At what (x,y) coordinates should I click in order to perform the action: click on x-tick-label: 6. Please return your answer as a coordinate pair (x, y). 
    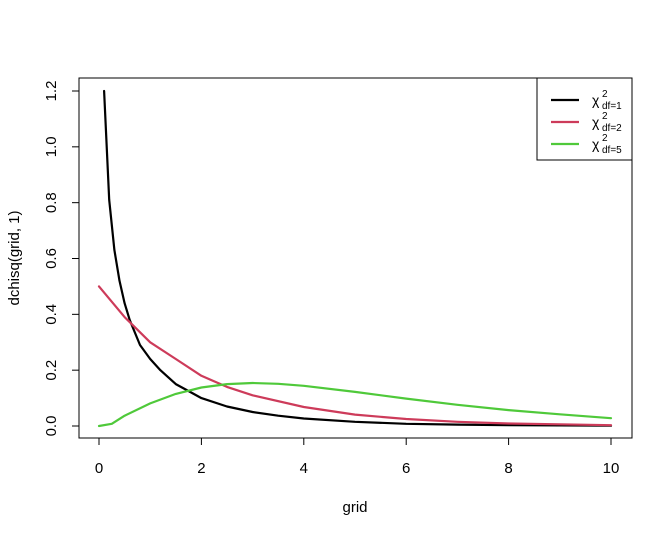
    Looking at the image, I should click on (406, 468).